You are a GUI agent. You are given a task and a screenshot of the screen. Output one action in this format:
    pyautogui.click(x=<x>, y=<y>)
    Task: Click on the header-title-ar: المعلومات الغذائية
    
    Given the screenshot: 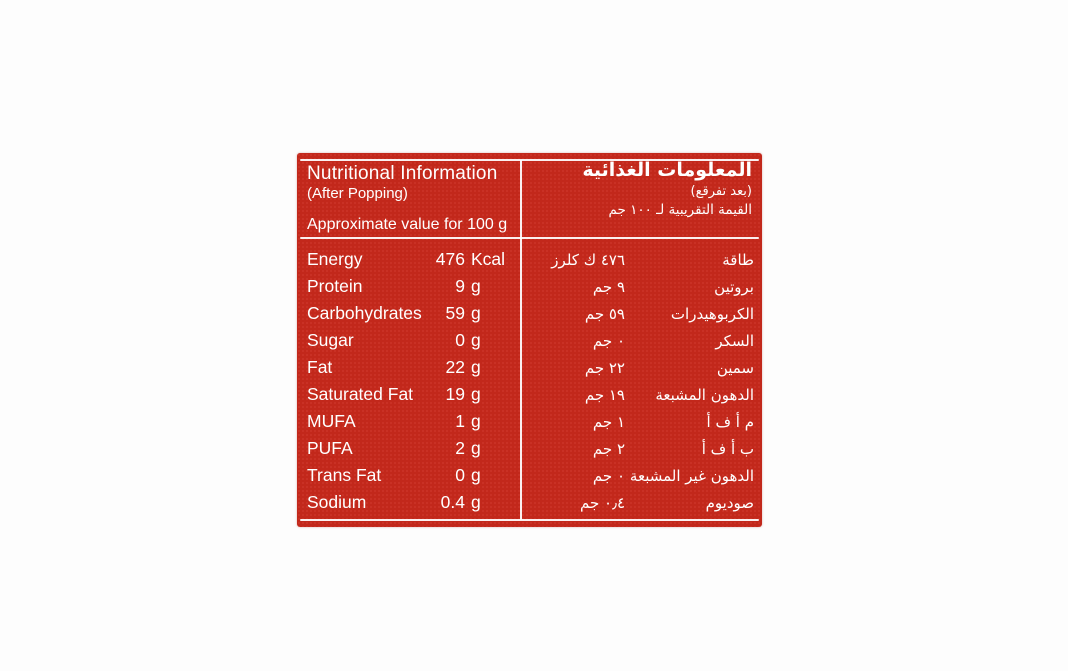 What is the action you would take?
    pyautogui.click(x=667, y=170)
    